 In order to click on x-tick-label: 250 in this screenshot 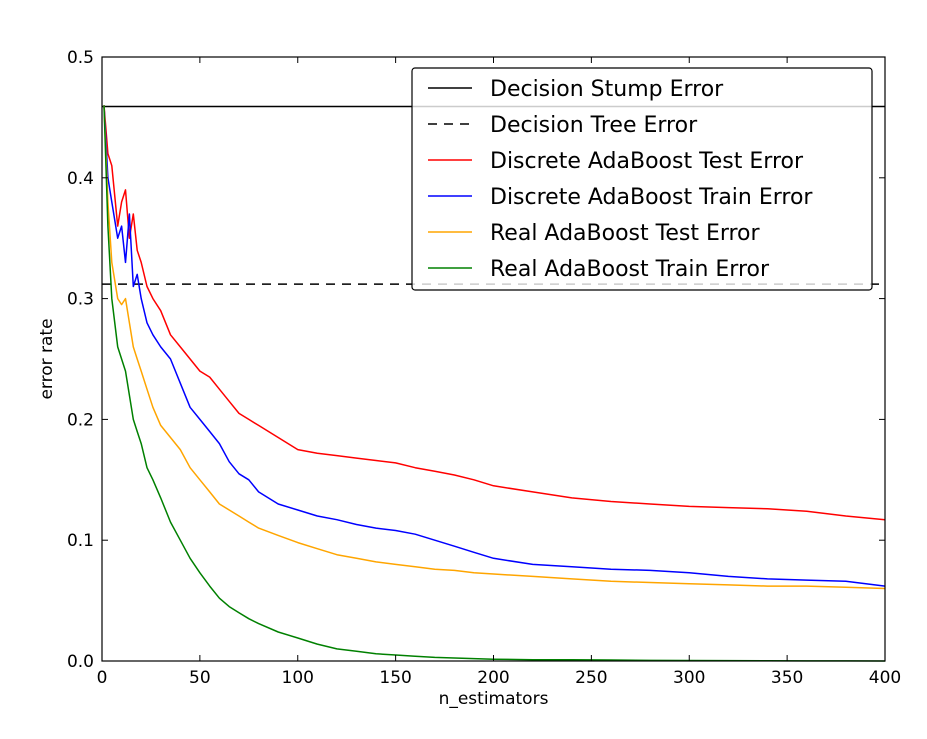, I will do `click(591, 678)`.